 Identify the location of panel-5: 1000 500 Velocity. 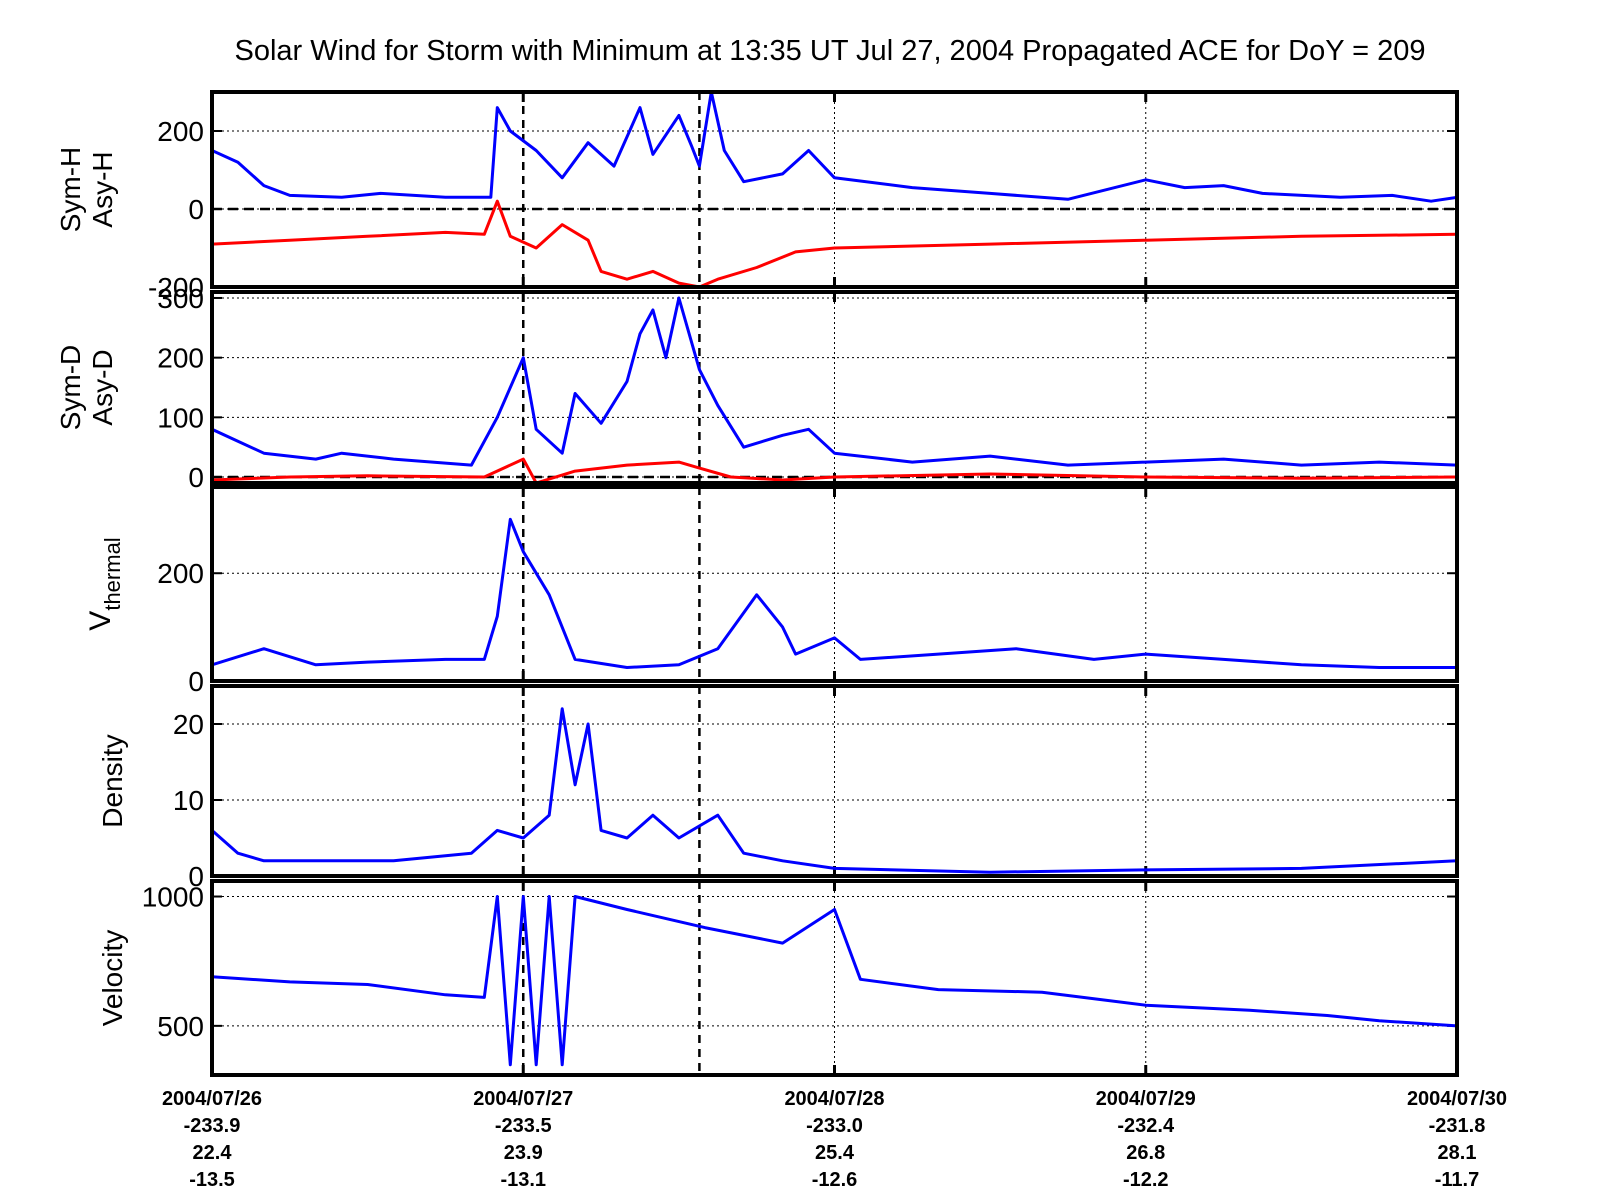
(778, 978).